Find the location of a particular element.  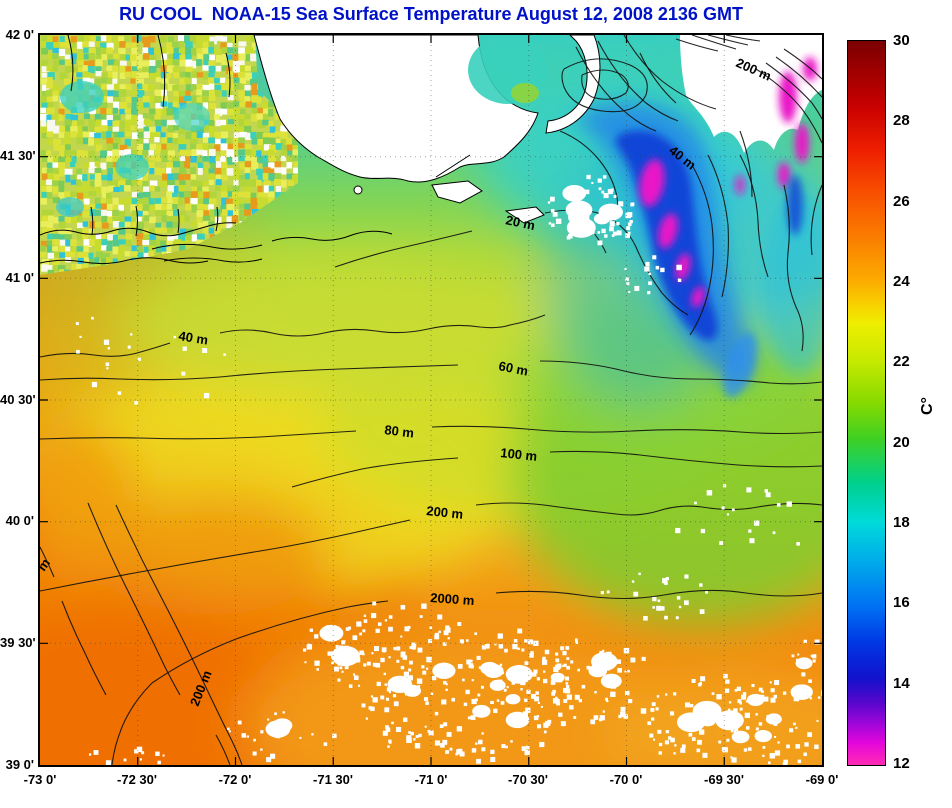

colorbar-tick-label: 18 is located at coordinates (901, 522).